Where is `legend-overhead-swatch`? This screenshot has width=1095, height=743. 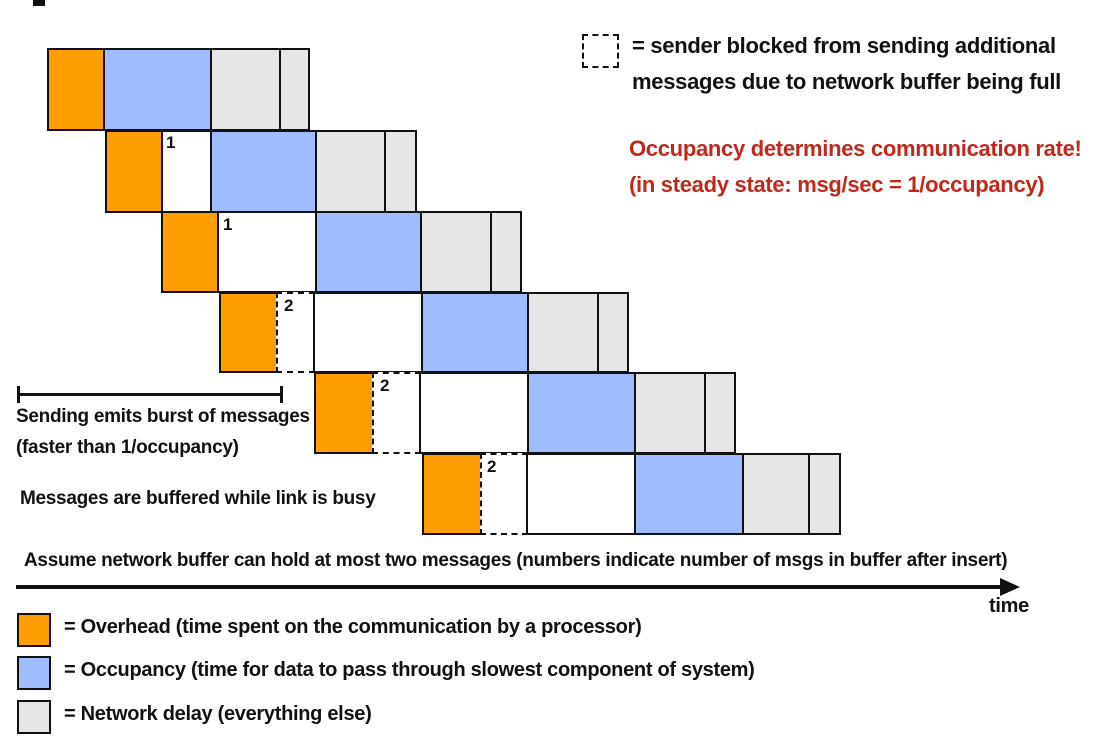
legend-overhead-swatch is located at coordinates (34, 630).